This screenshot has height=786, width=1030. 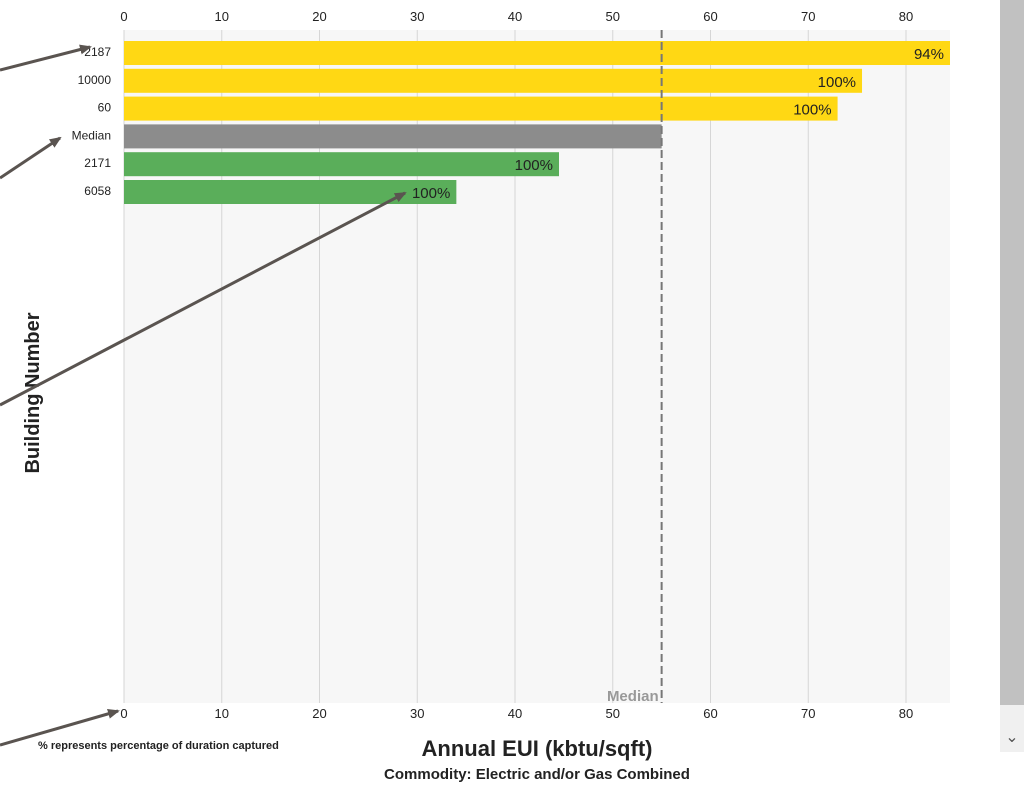 What do you see at coordinates (537, 774) in the screenshot?
I see `chart-subtitle: Commodity: Electric and/or Gas Combined` at bounding box center [537, 774].